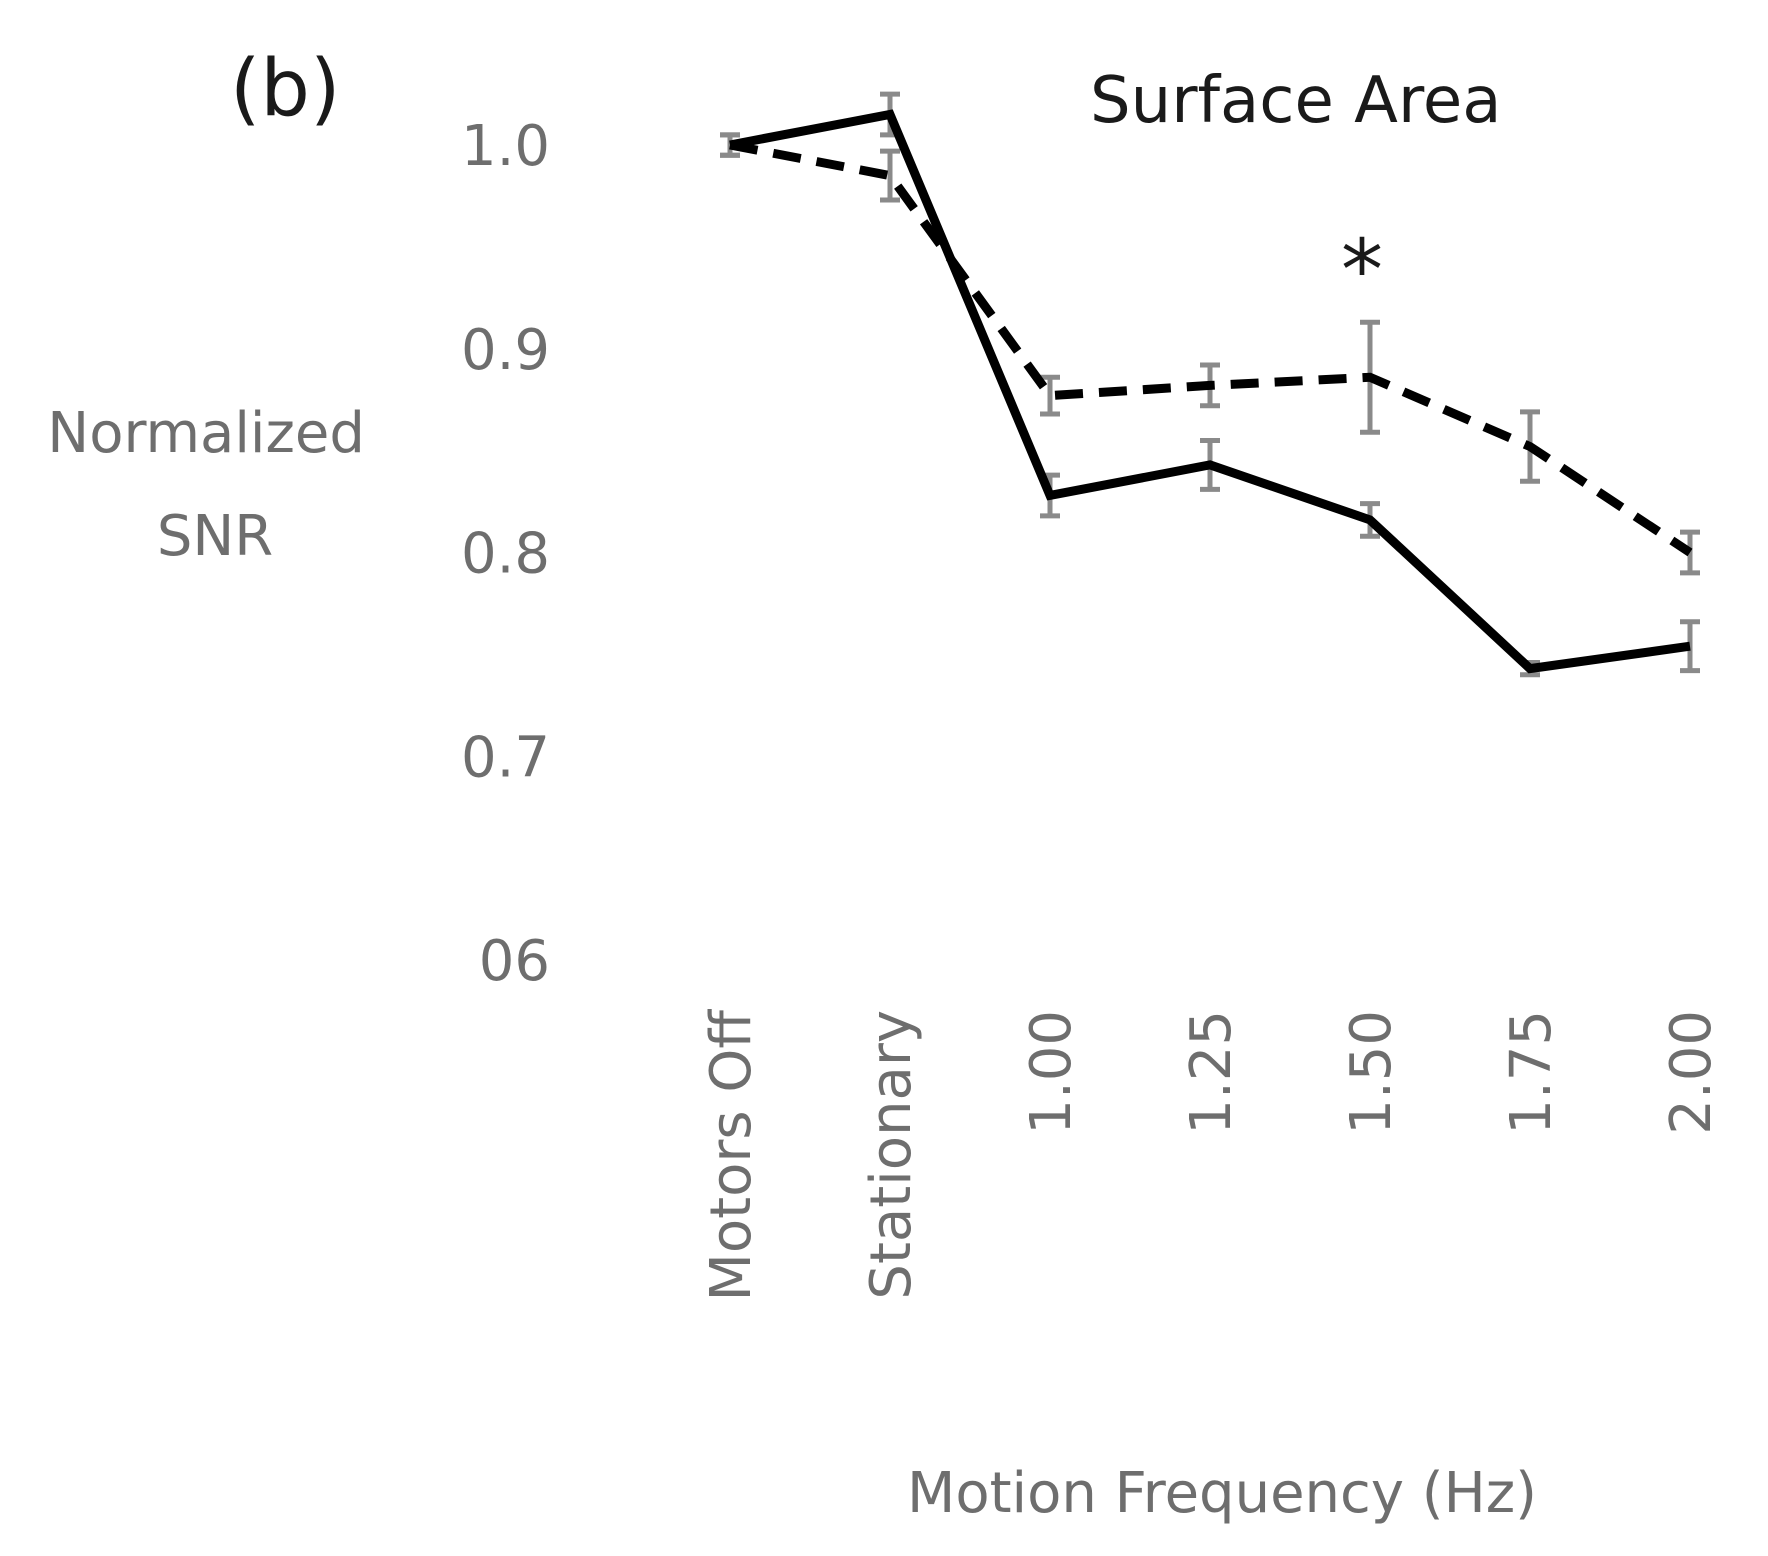 The width and height of the screenshot is (1768, 1556). Describe the element at coordinates (215, 536) in the screenshot. I see `y-axis-label-line-2: SNR` at that location.